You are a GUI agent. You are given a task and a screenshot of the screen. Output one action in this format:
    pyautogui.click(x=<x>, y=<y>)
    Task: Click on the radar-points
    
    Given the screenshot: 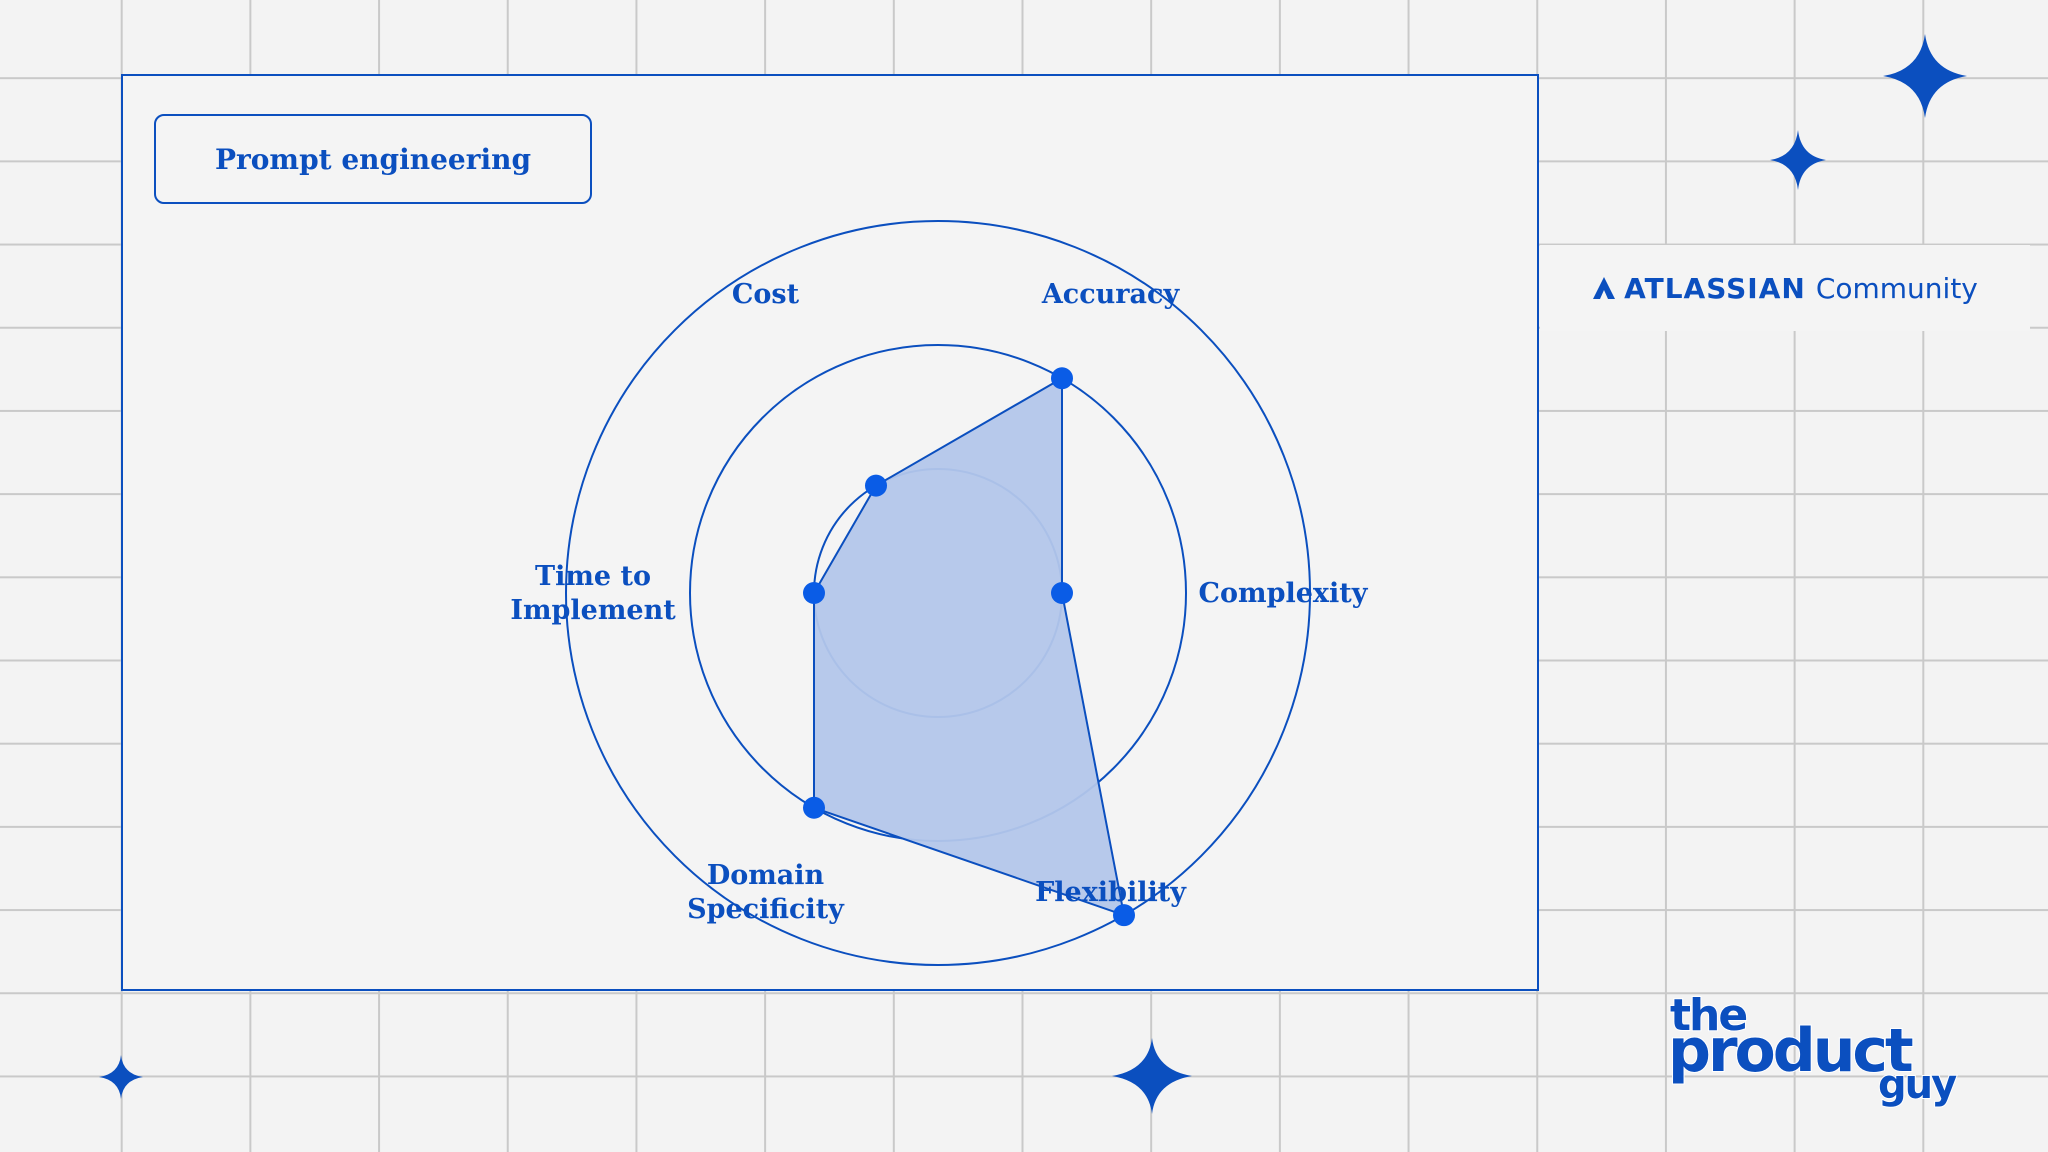 What is the action you would take?
    pyautogui.click(x=969, y=647)
    